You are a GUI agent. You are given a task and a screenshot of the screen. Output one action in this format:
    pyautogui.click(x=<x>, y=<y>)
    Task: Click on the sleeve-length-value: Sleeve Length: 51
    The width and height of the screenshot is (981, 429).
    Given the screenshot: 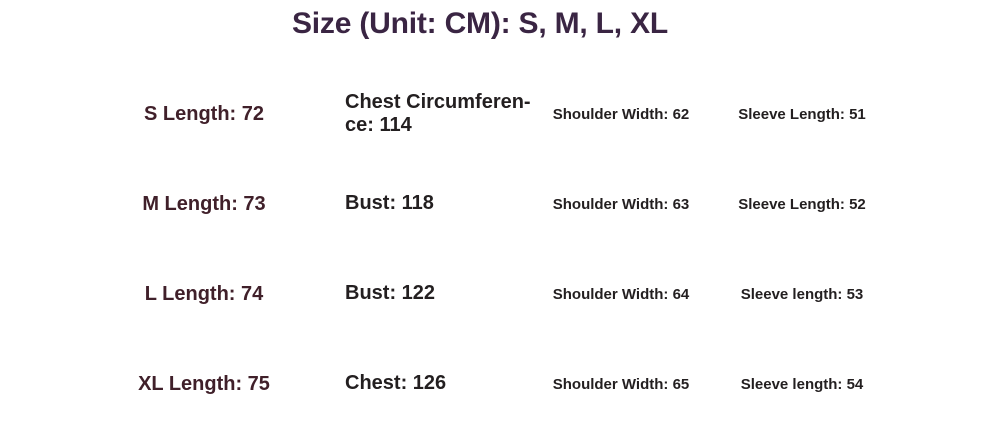 What is the action you would take?
    pyautogui.click(x=802, y=114)
    